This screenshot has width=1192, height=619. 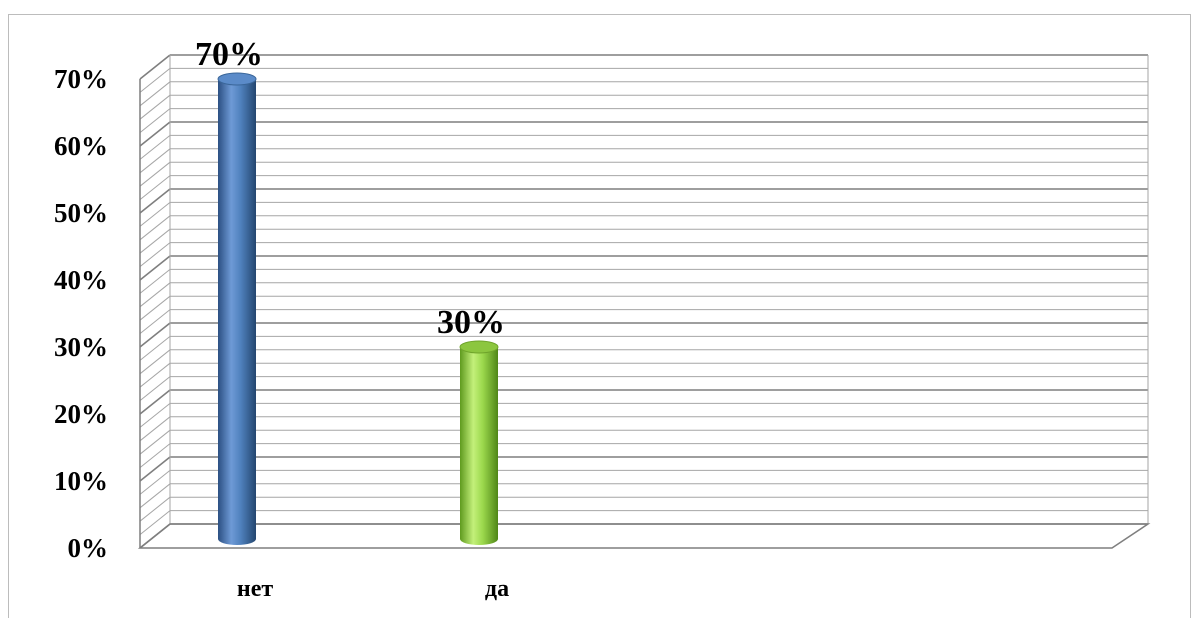 I want to click on y-tick-label: 0%, so click(x=88, y=548).